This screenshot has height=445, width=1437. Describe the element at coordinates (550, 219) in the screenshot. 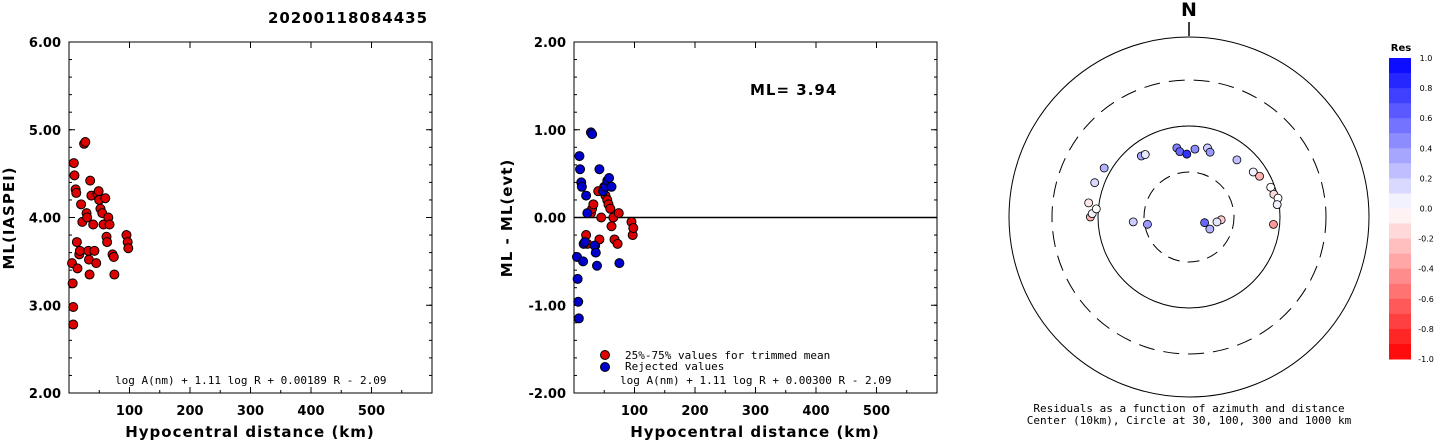

I see `y-tick-label: 0.00` at that location.